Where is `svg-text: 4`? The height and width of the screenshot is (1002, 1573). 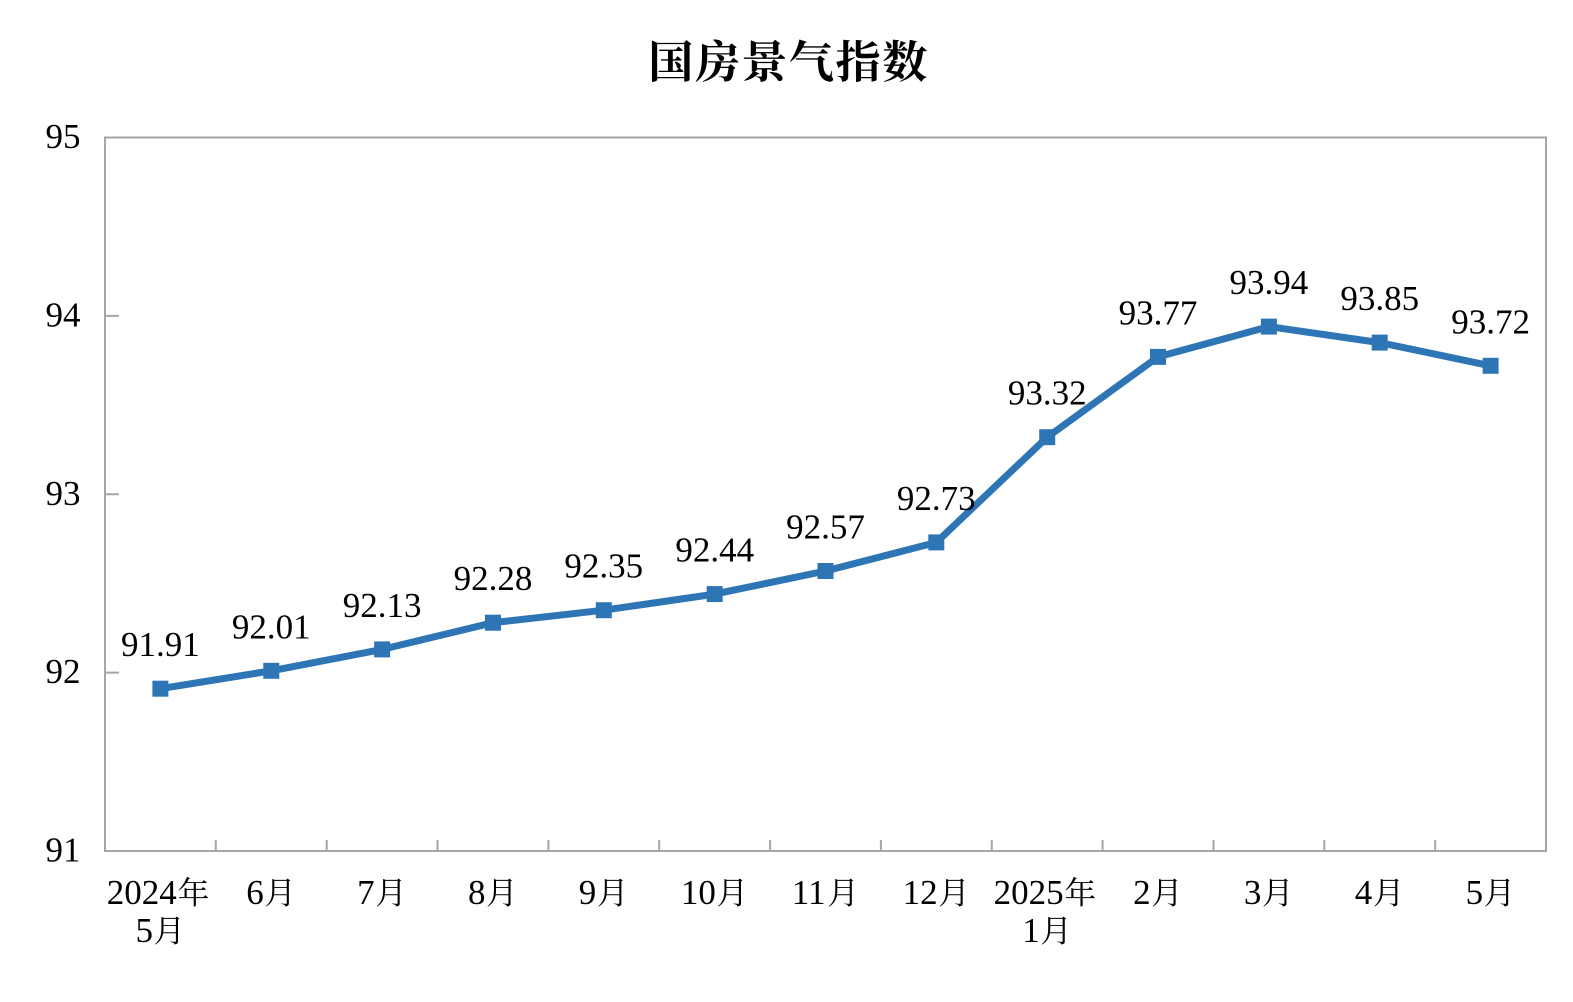 svg-text: 4 is located at coordinates (1364, 892).